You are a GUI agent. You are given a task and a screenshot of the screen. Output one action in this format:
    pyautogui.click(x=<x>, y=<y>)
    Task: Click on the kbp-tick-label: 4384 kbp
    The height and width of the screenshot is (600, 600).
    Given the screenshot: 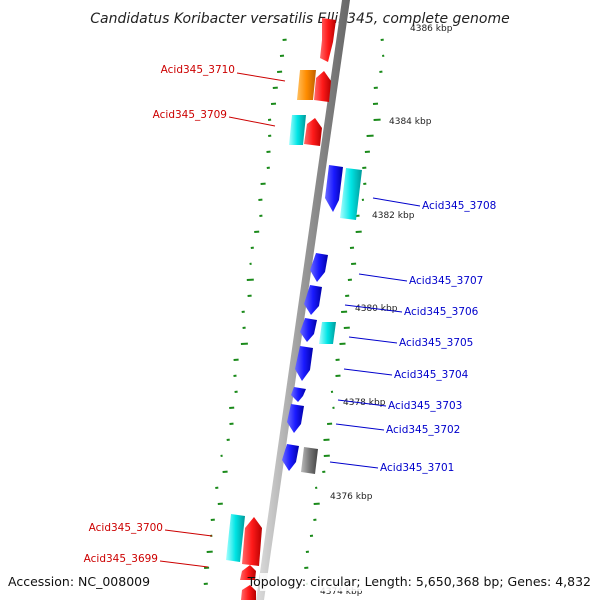 What is the action you would take?
    pyautogui.click(x=410, y=122)
    